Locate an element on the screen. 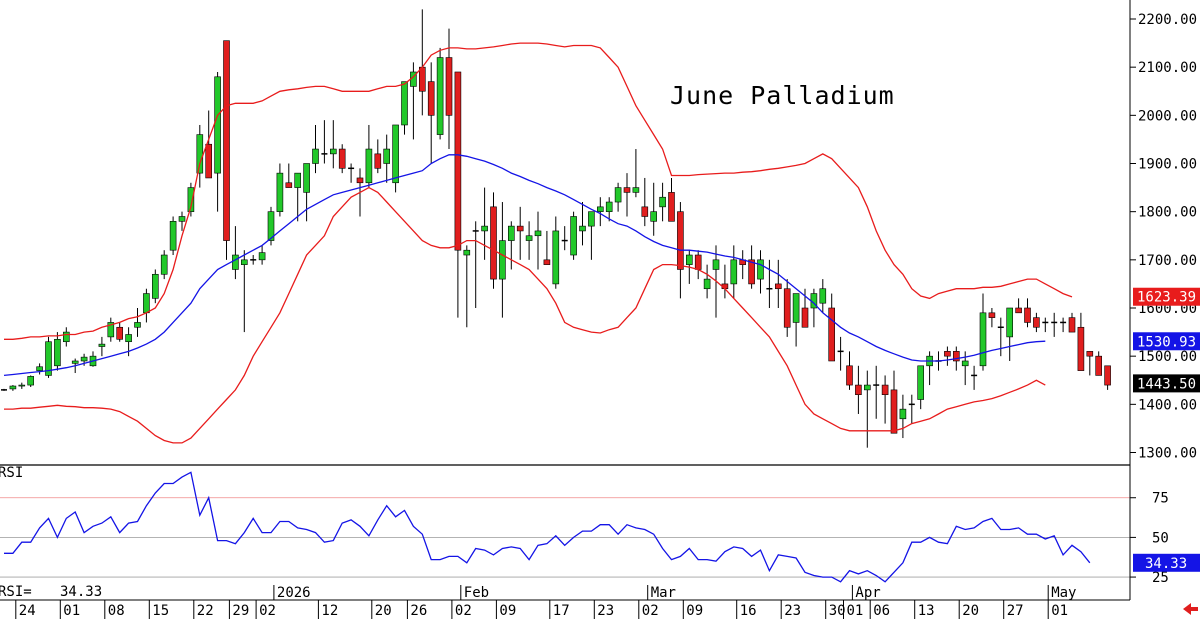 The width and height of the screenshot is (1200, 619). date-tick-label: 29 is located at coordinates (240, 611).